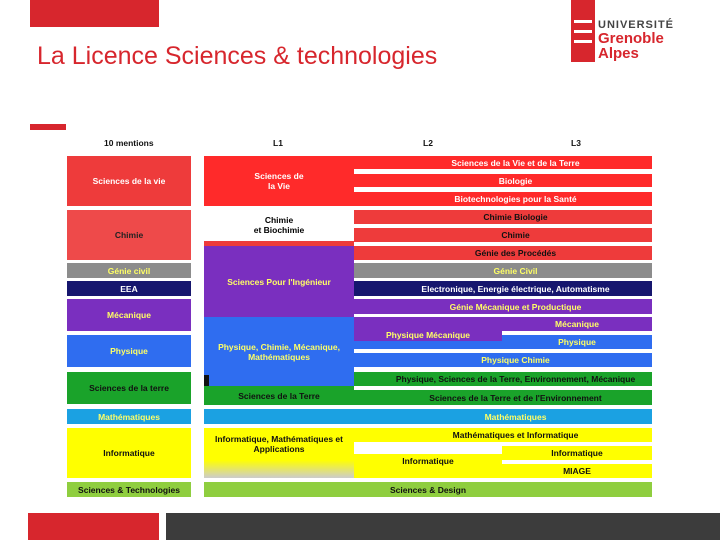  What do you see at coordinates (93, 526) in the screenshot?
I see `bottom-red-bar` at bounding box center [93, 526].